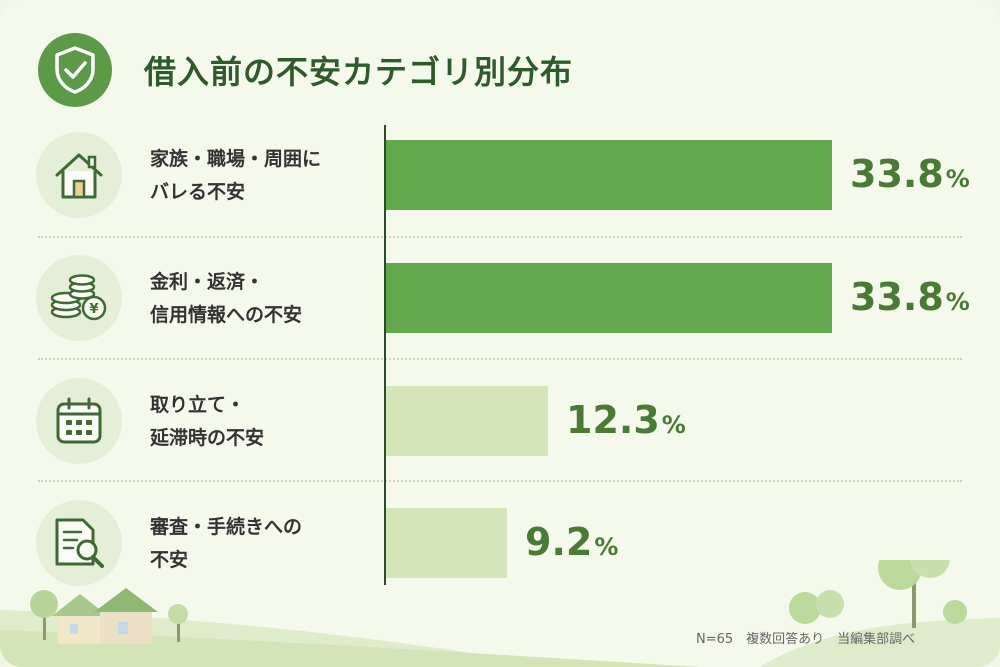 This screenshot has width=1000, height=667. What do you see at coordinates (169, 560) in the screenshot?
I see `category-label-line: 不安` at bounding box center [169, 560].